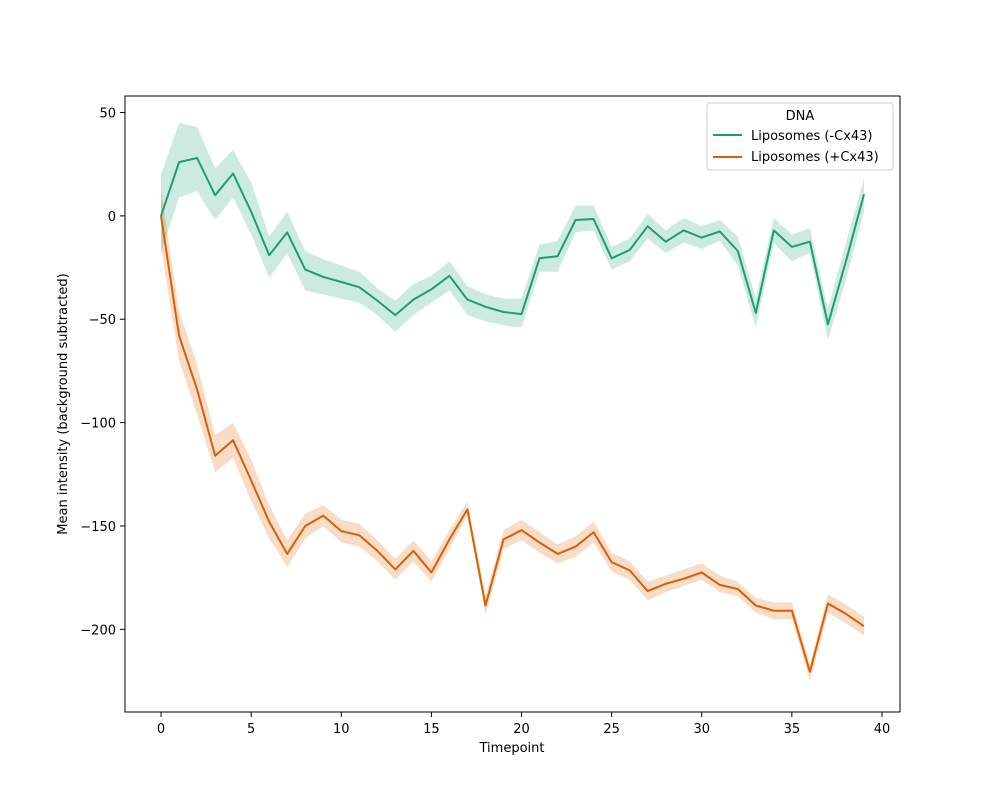  I want to click on x-tick-label: 15, so click(431, 729).